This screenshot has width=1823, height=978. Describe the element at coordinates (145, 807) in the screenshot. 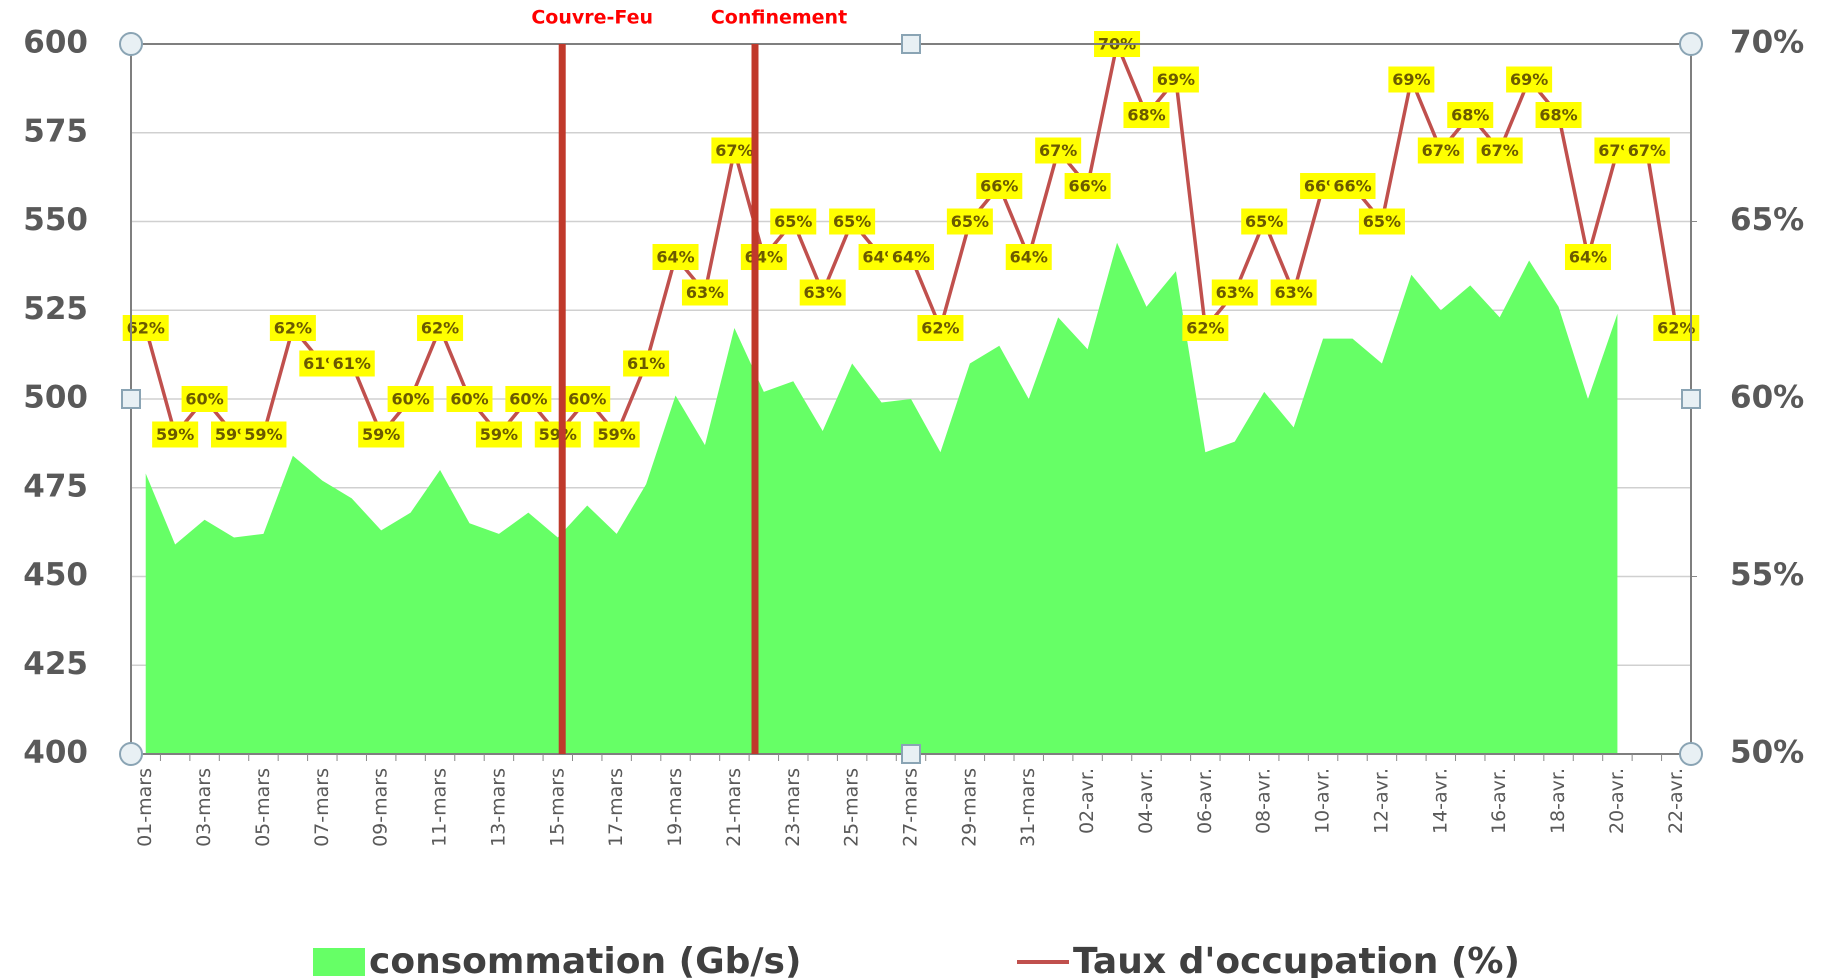

I see `x-tick-label: 01-mars` at that location.